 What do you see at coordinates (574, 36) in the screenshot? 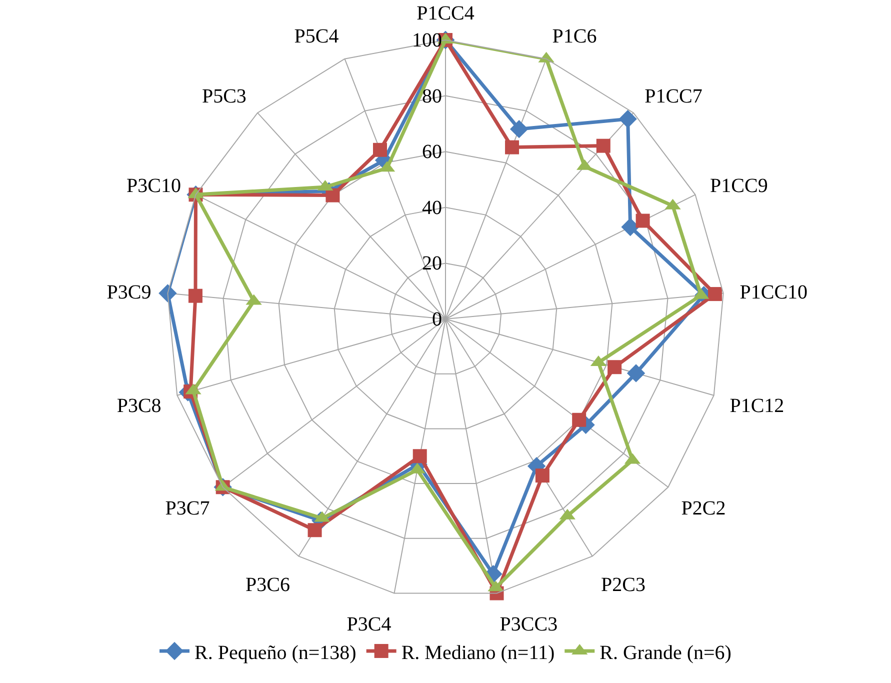
I see `spoke-label: P1C6` at bounding box center [574, 36].